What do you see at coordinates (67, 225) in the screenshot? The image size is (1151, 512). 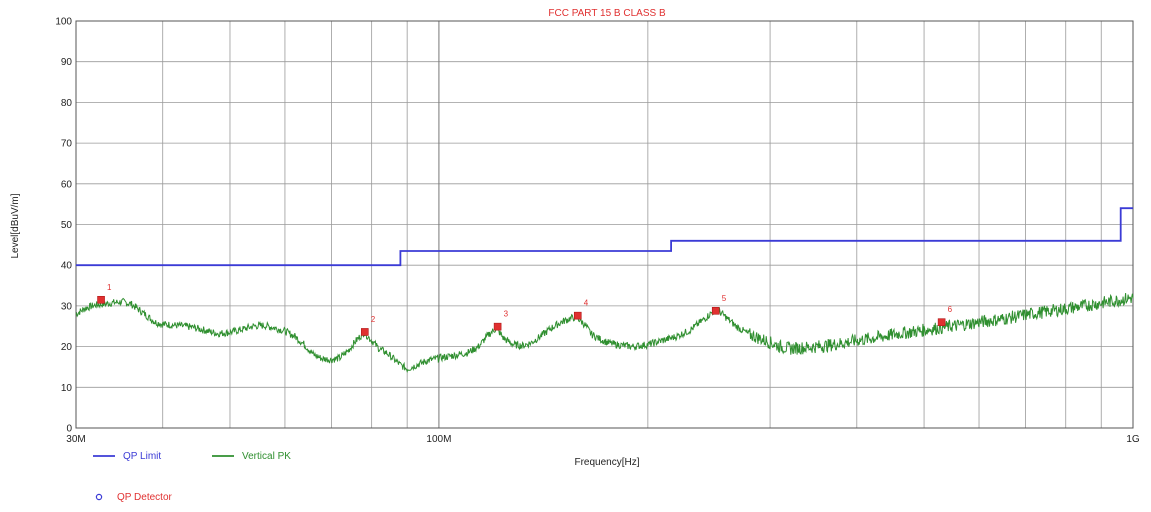 I see `y-tick-label: 50` at bounding box center [67, 225].